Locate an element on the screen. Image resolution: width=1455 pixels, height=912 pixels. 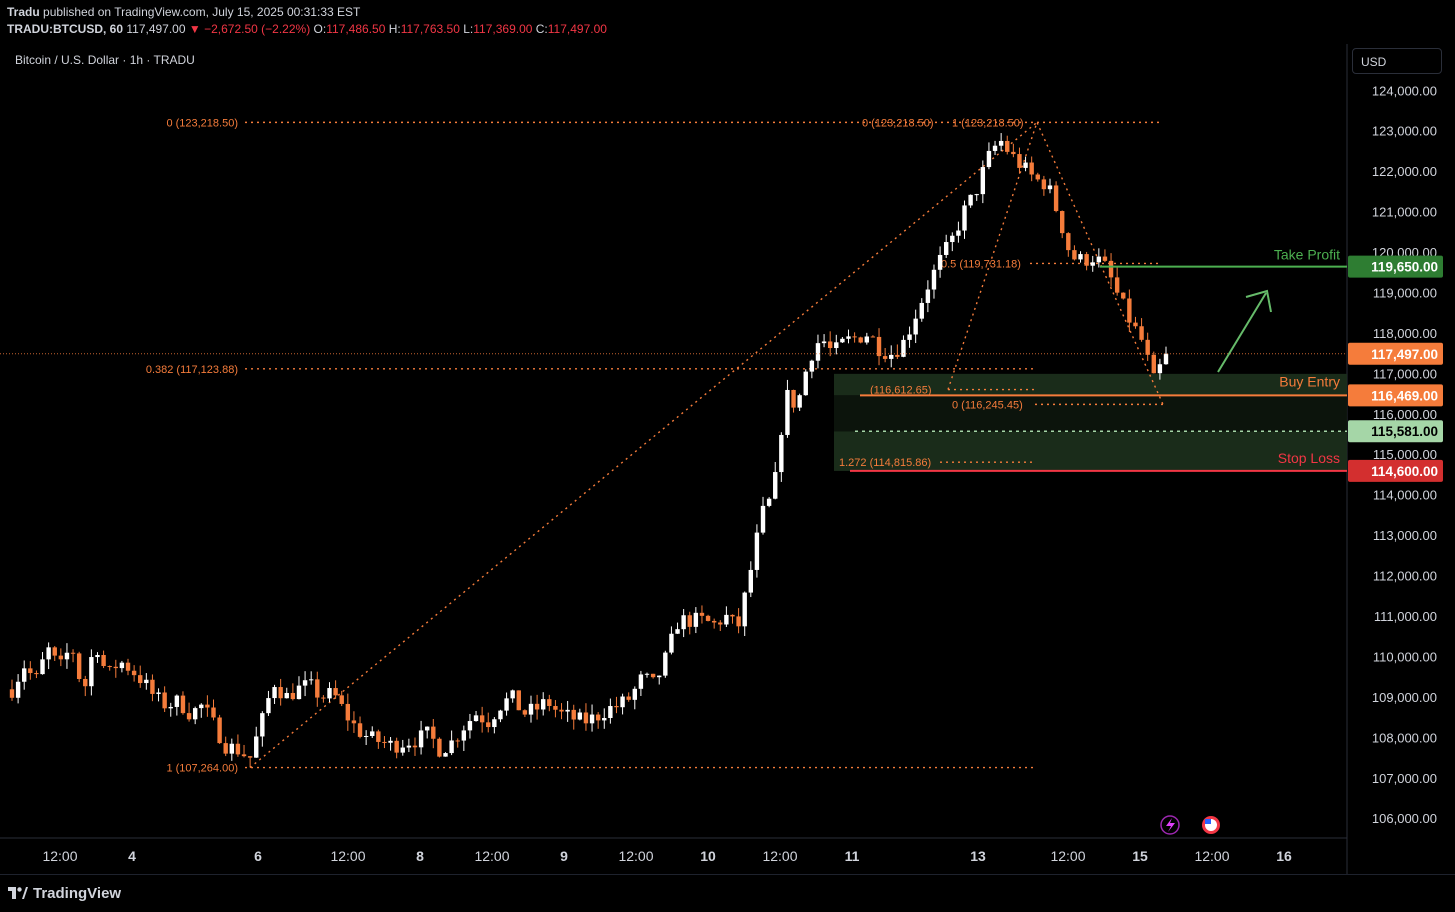
price-tick-label: 119,000.00 is located at coordinates (1405, 292).